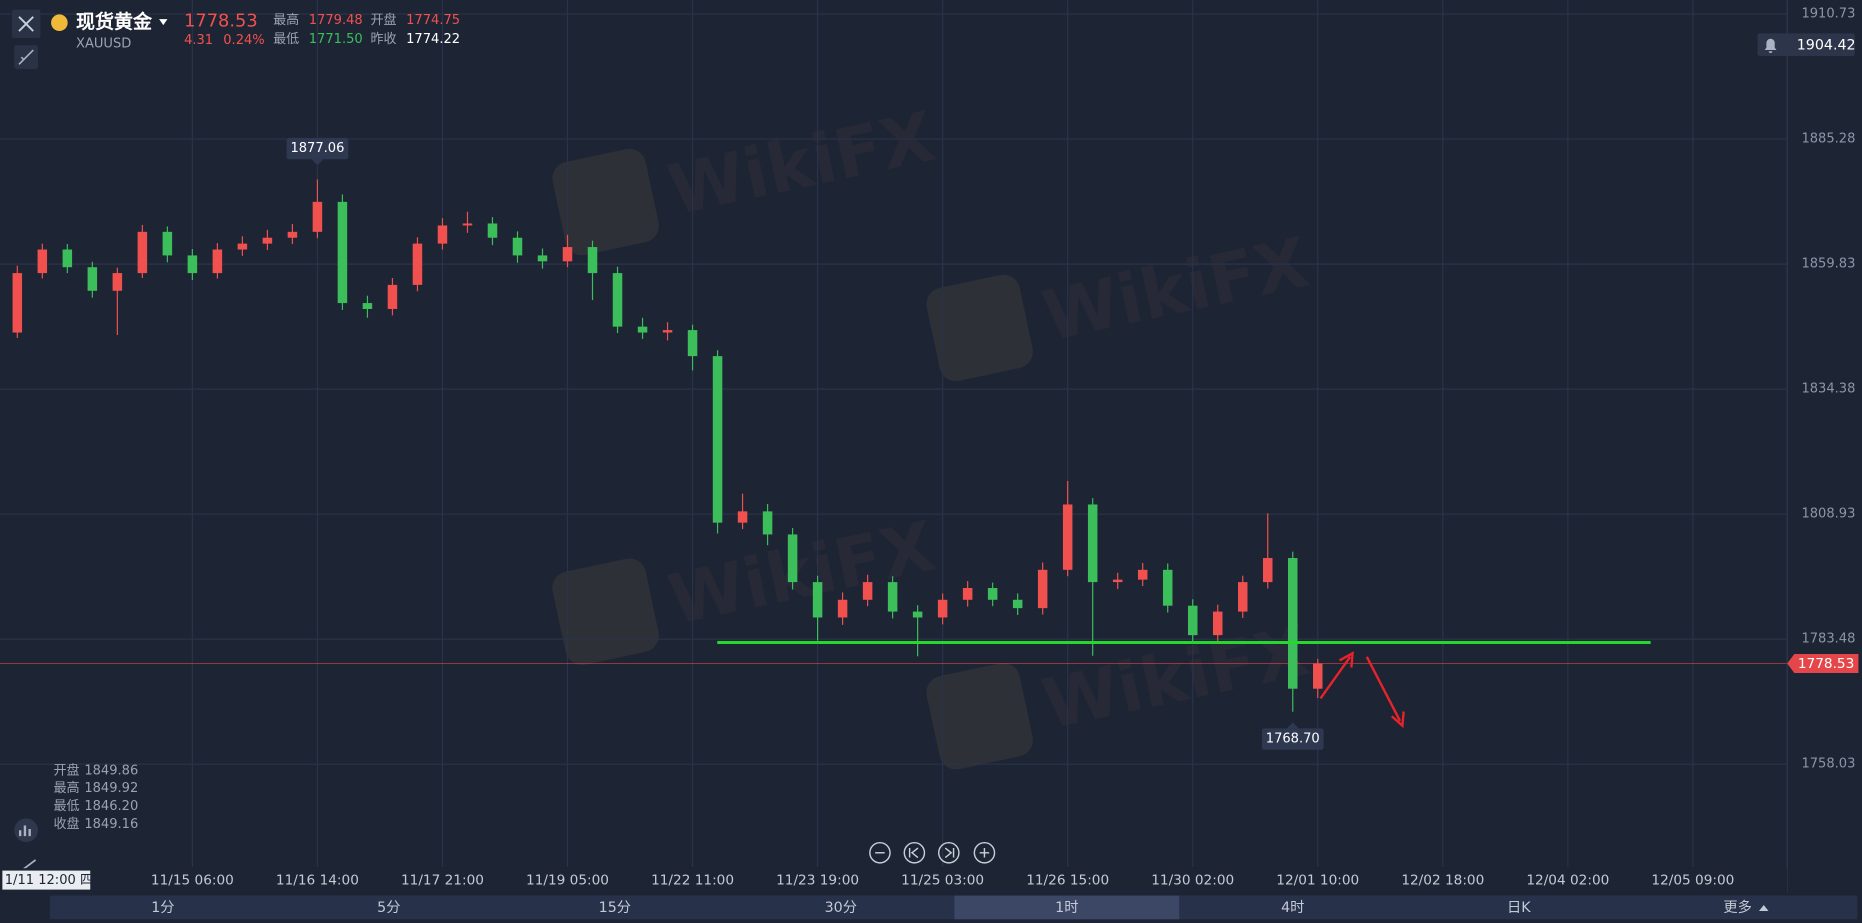  Describe the element at coordinates (1442, 881) in the screenshot. I see `x-tick-label: 12/02 18:00` at that location.